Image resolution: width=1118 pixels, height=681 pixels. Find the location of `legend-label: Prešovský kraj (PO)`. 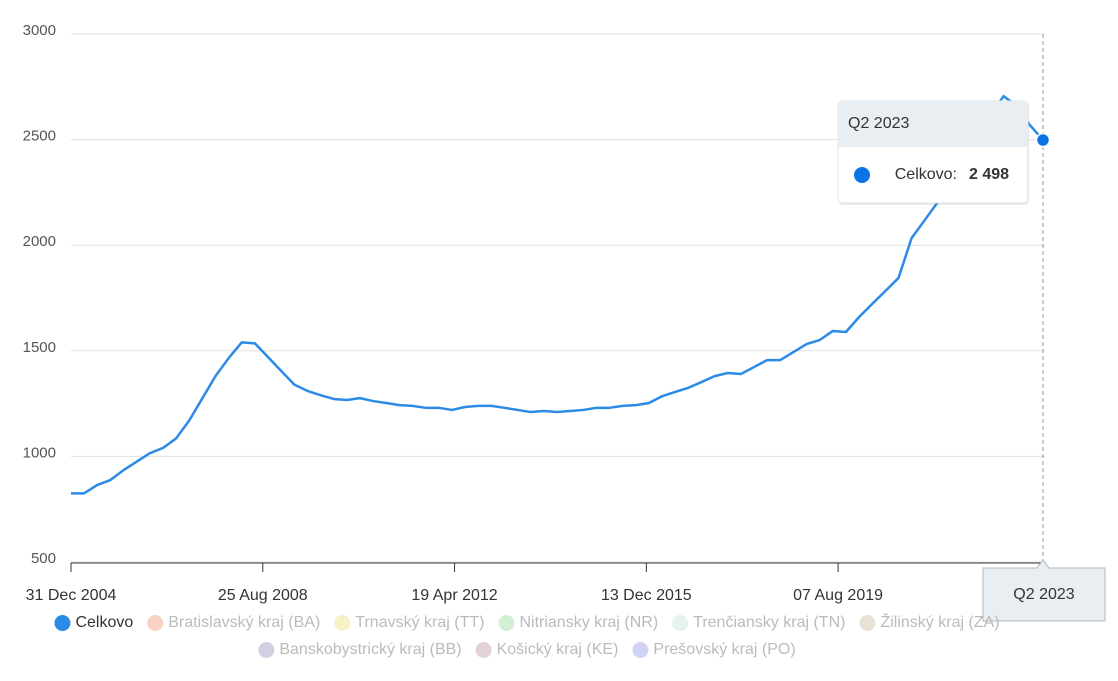

legend-label: Prešovský kraj (PO) is located at coordinates (724, 649).